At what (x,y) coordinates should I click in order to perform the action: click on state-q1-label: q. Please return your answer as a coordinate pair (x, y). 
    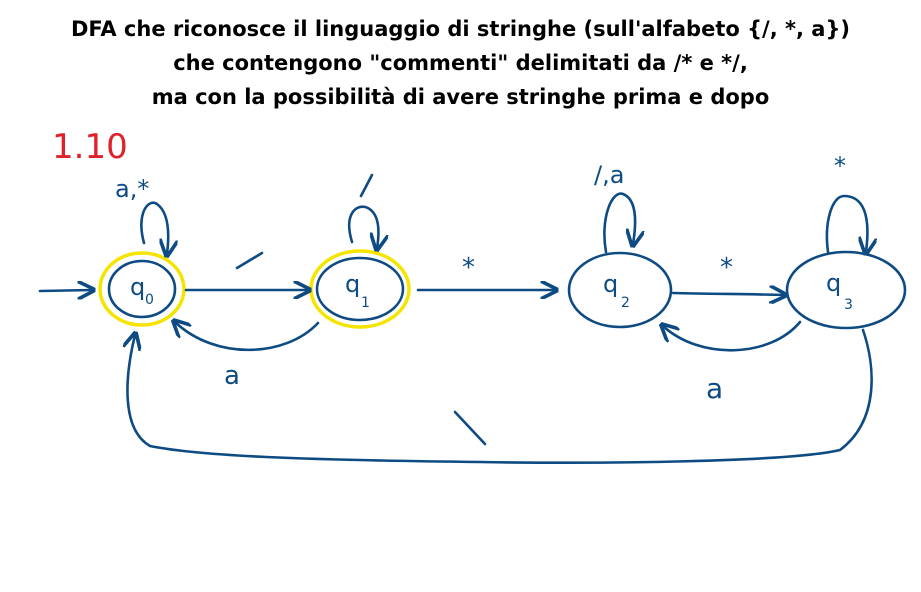
    Looking at the image, I should click on (352, 284).